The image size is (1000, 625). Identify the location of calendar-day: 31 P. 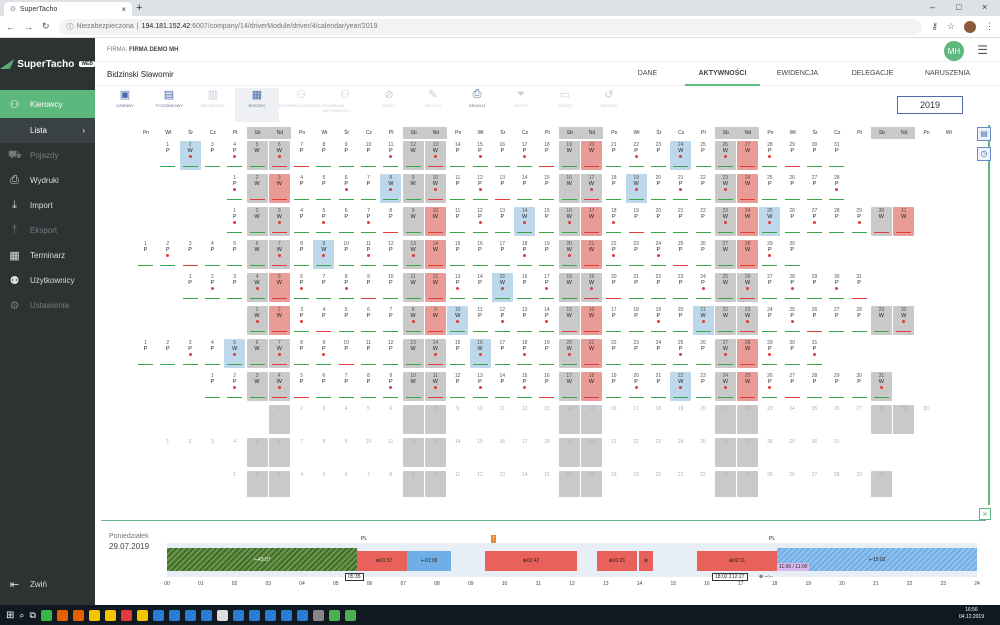
(836, 155).